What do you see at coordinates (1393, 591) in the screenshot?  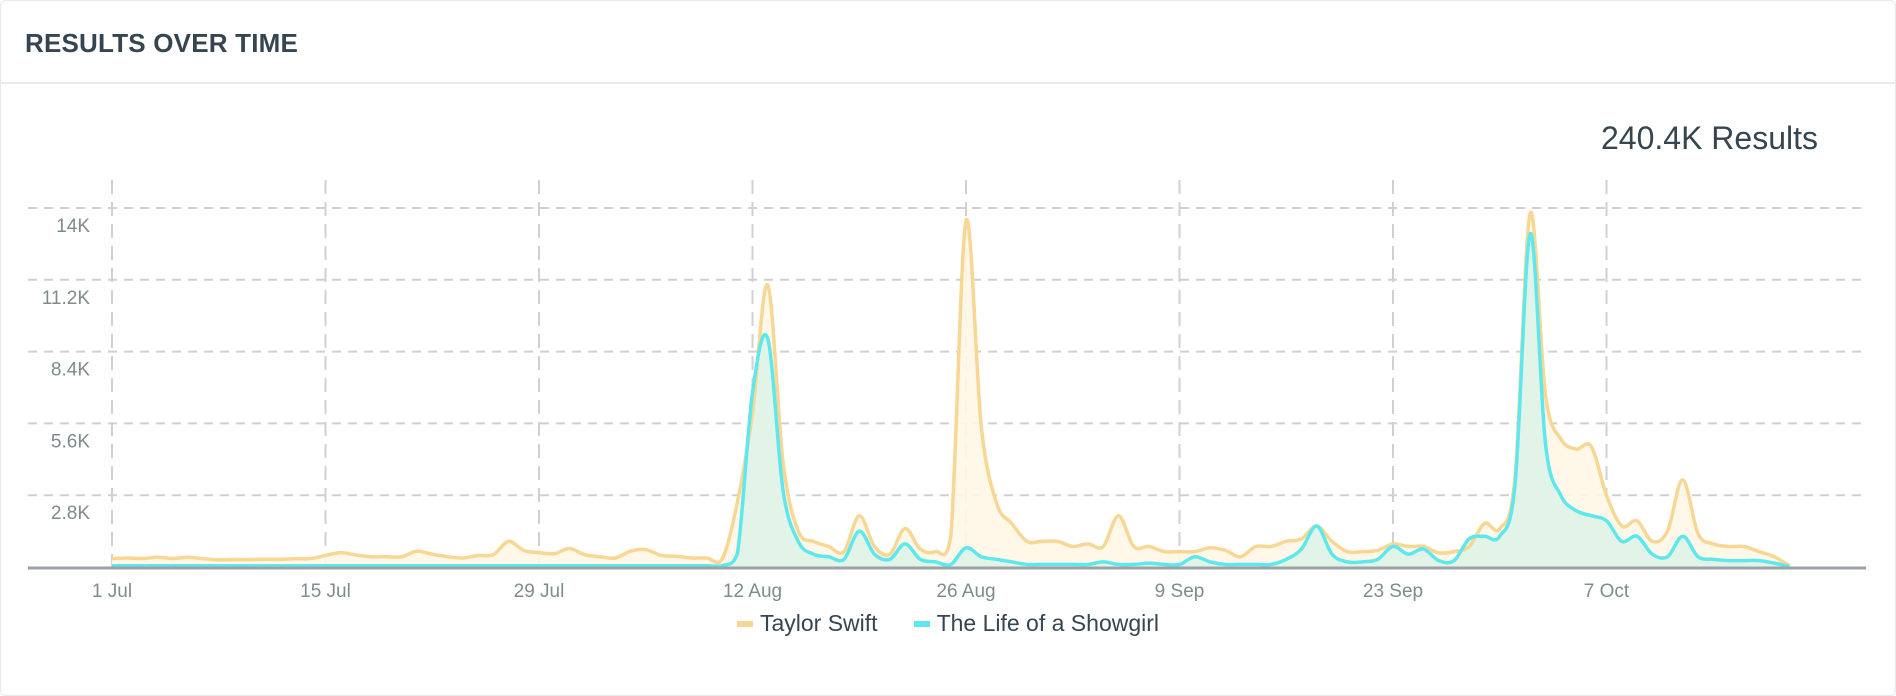 I see `x-tick-label: 23 Sep` at bounding box center [1393, 591].